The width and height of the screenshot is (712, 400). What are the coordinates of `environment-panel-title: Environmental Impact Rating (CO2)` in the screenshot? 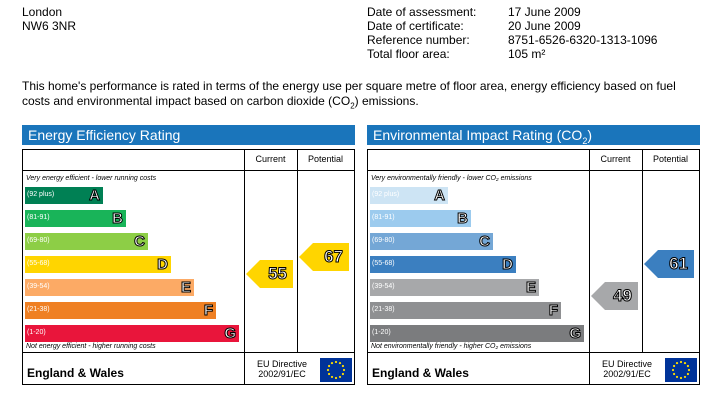 It's located at (533, 135).